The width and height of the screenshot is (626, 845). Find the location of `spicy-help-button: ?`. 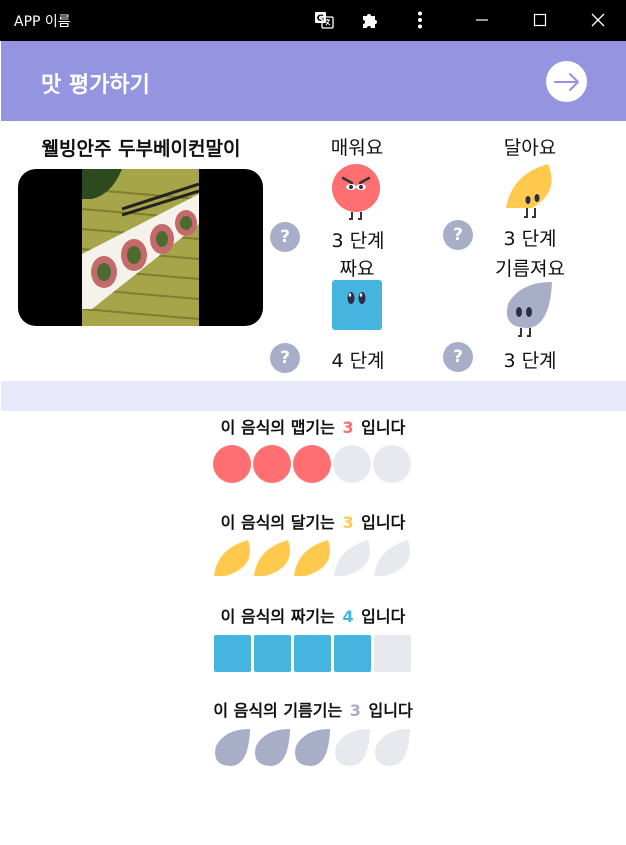

spicy-help-button: ? is located at coordinates (285, 237).